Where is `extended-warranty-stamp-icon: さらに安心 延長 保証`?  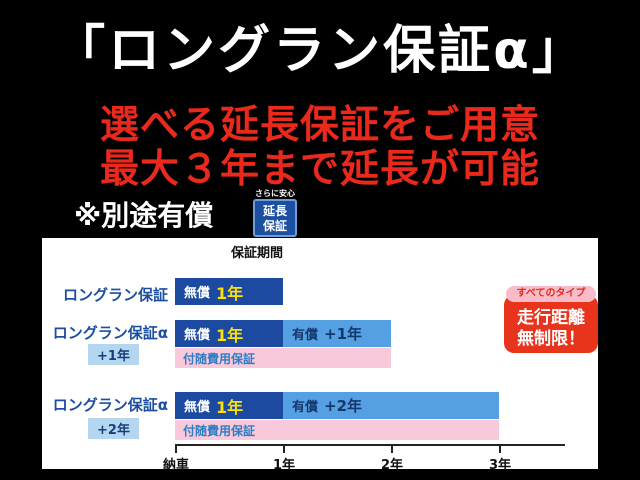 extended-warranty-stamp-icon: さらに安心 延長 保証 is located at coordinates (275, 213).